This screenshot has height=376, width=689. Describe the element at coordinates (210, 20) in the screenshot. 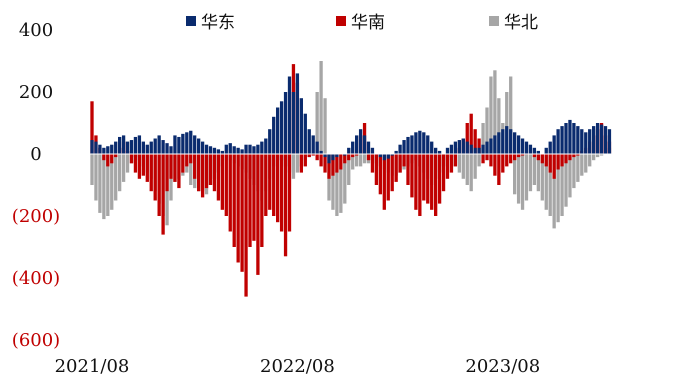

I see `legend-item-huadong: 华东` at that location.